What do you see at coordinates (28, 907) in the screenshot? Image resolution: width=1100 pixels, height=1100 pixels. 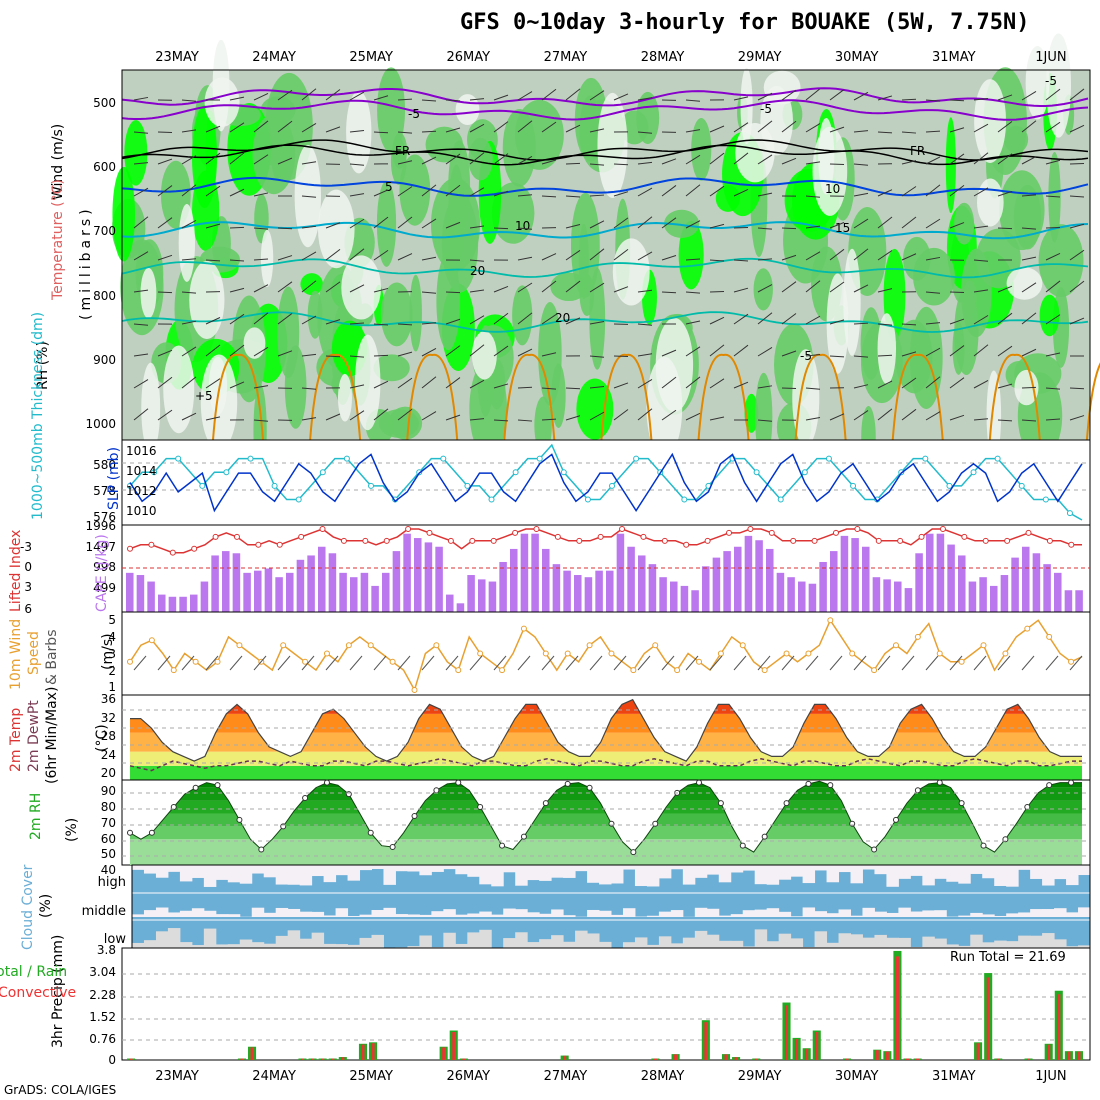 I see `cloud-axis-label: Cloud Cover` at bounding box center [28, 907].